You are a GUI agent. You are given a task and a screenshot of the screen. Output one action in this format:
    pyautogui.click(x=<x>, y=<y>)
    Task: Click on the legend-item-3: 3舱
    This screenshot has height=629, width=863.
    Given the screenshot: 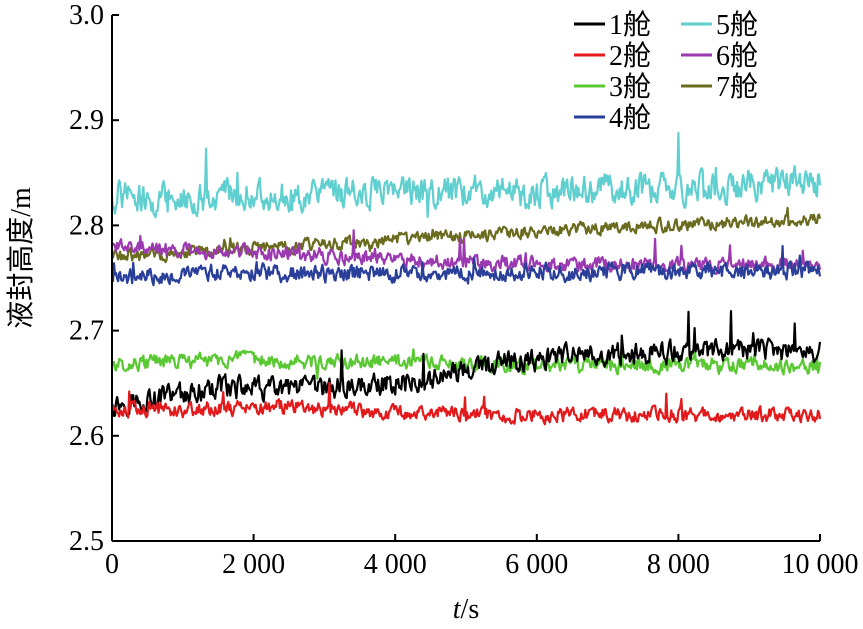 What is the action you would take?
    pyautogui.click(x=612, y=87)
    